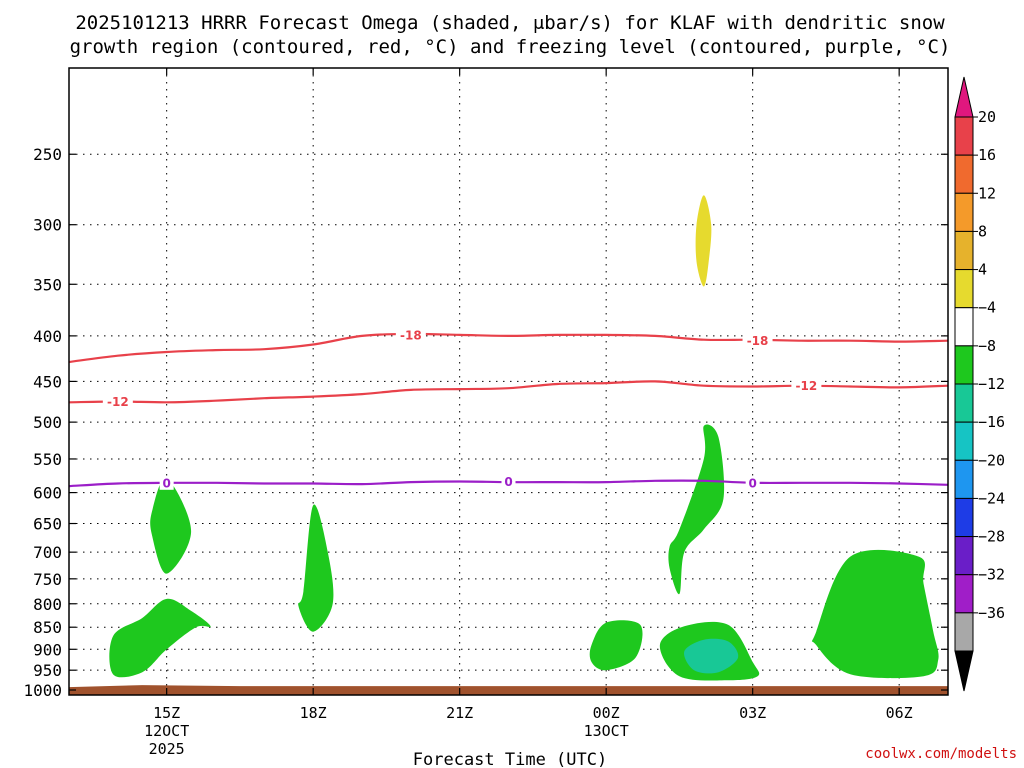  What do you see at coordinates (982, 270) in the screenshot?
I see `colorbar-tick-label: 4` at bounding box center [982, 270].